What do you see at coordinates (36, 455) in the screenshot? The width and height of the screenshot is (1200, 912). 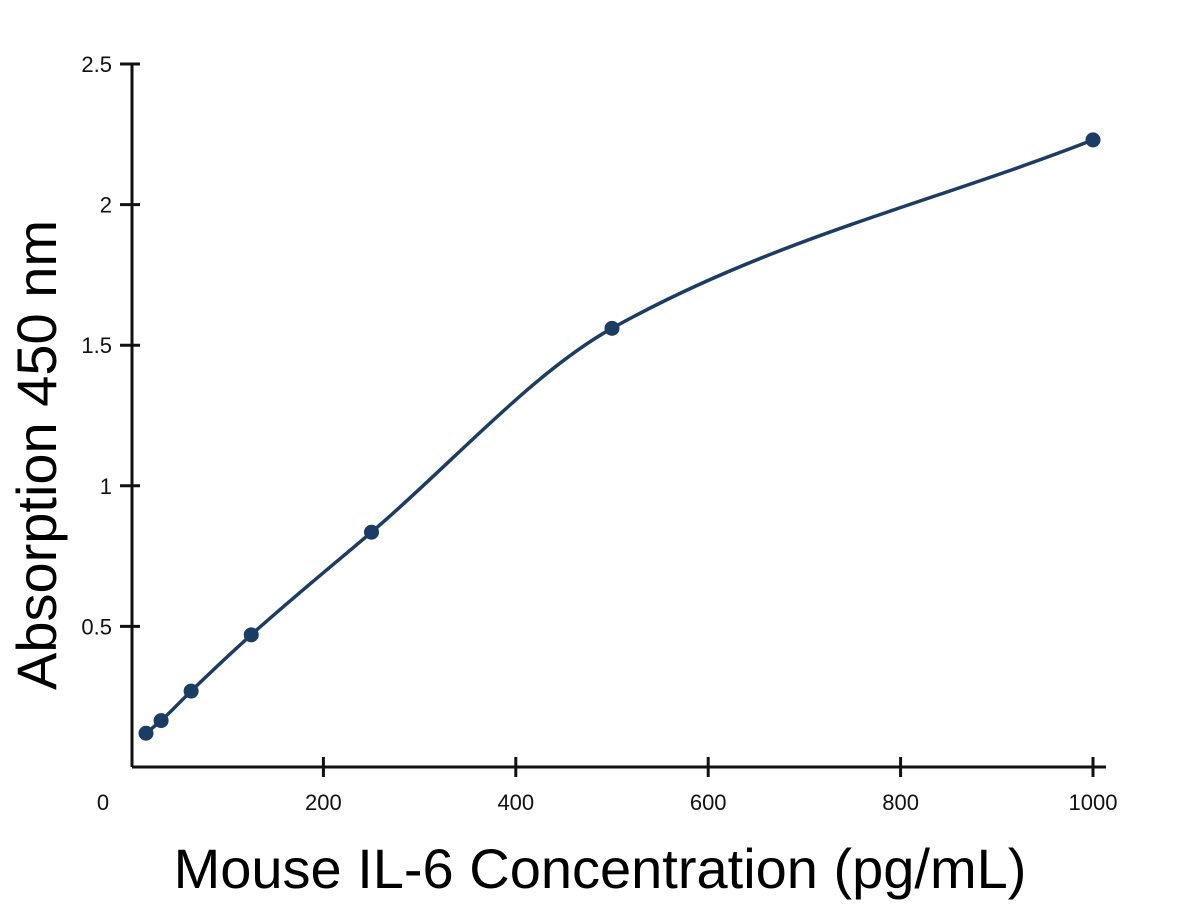 I see `y-axis-title: Absorption 450 nm` at bounding box center [36, 455].